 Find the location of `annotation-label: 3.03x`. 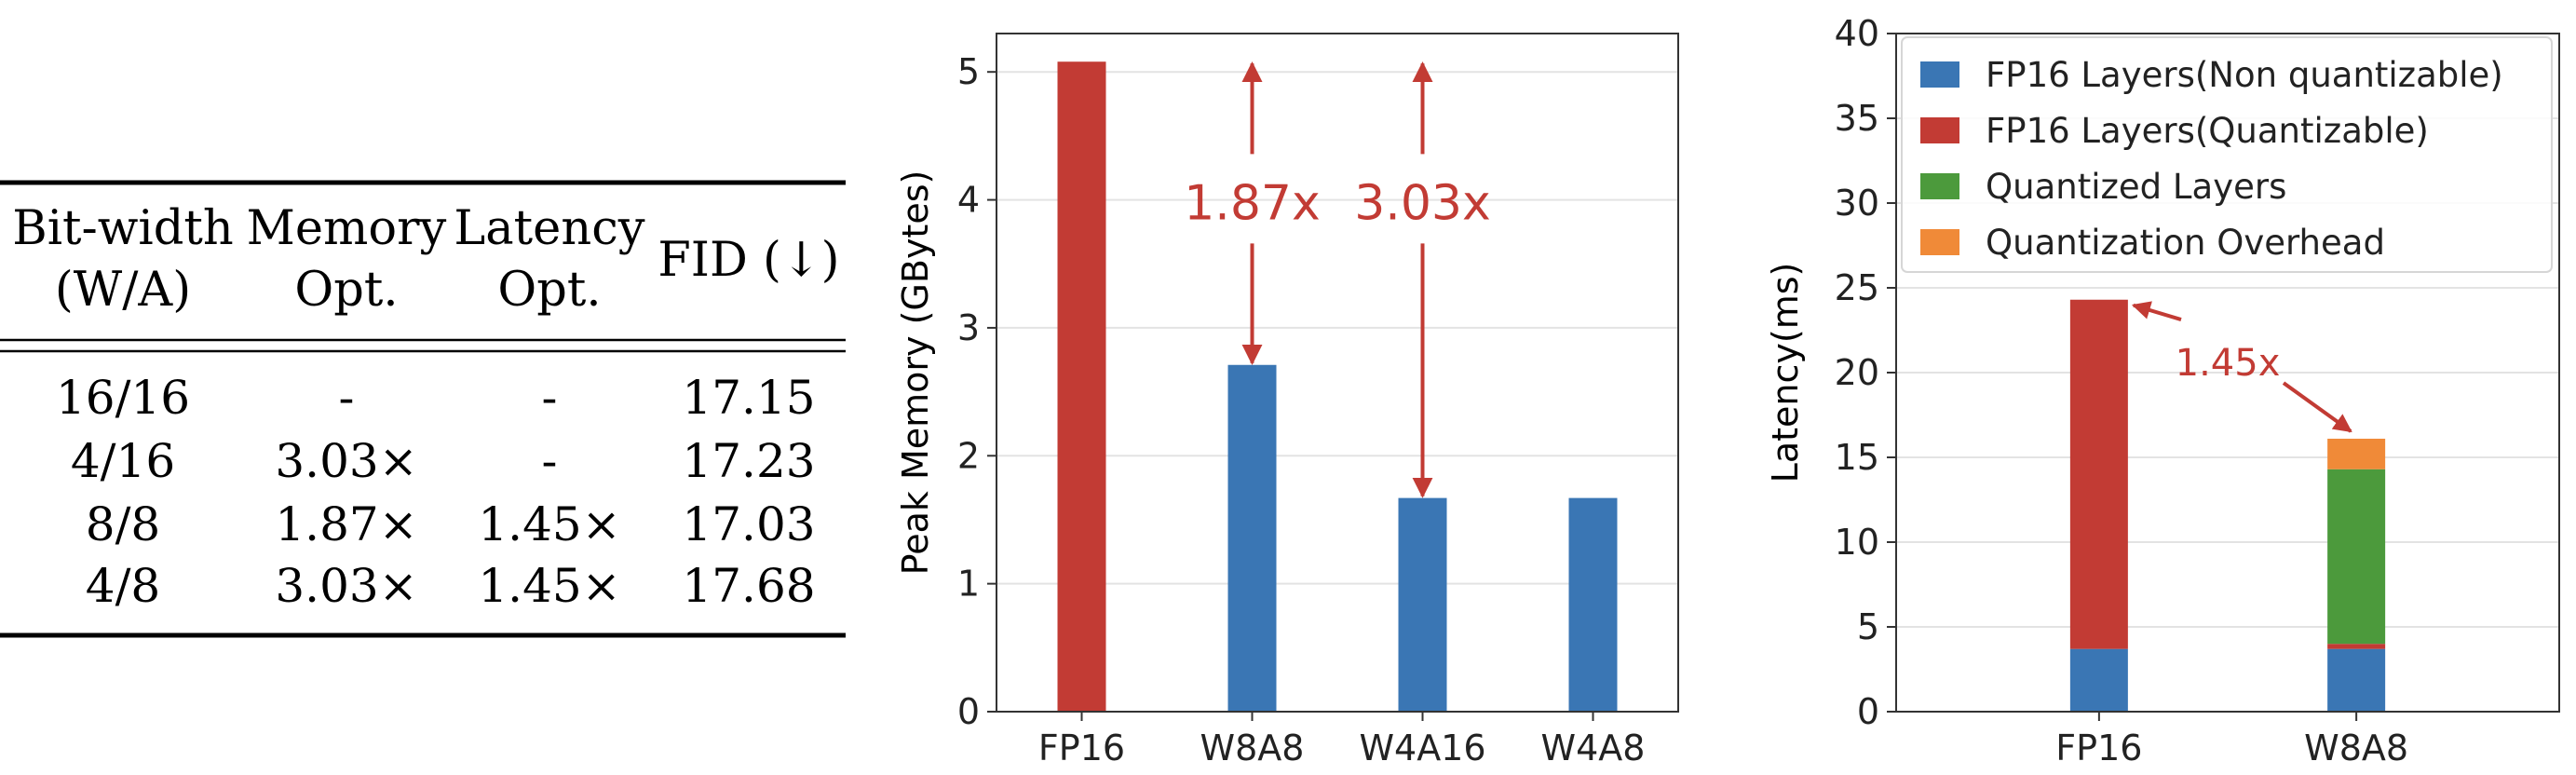

annotation-label: 3.03x is located at coordinates (1422, 203).